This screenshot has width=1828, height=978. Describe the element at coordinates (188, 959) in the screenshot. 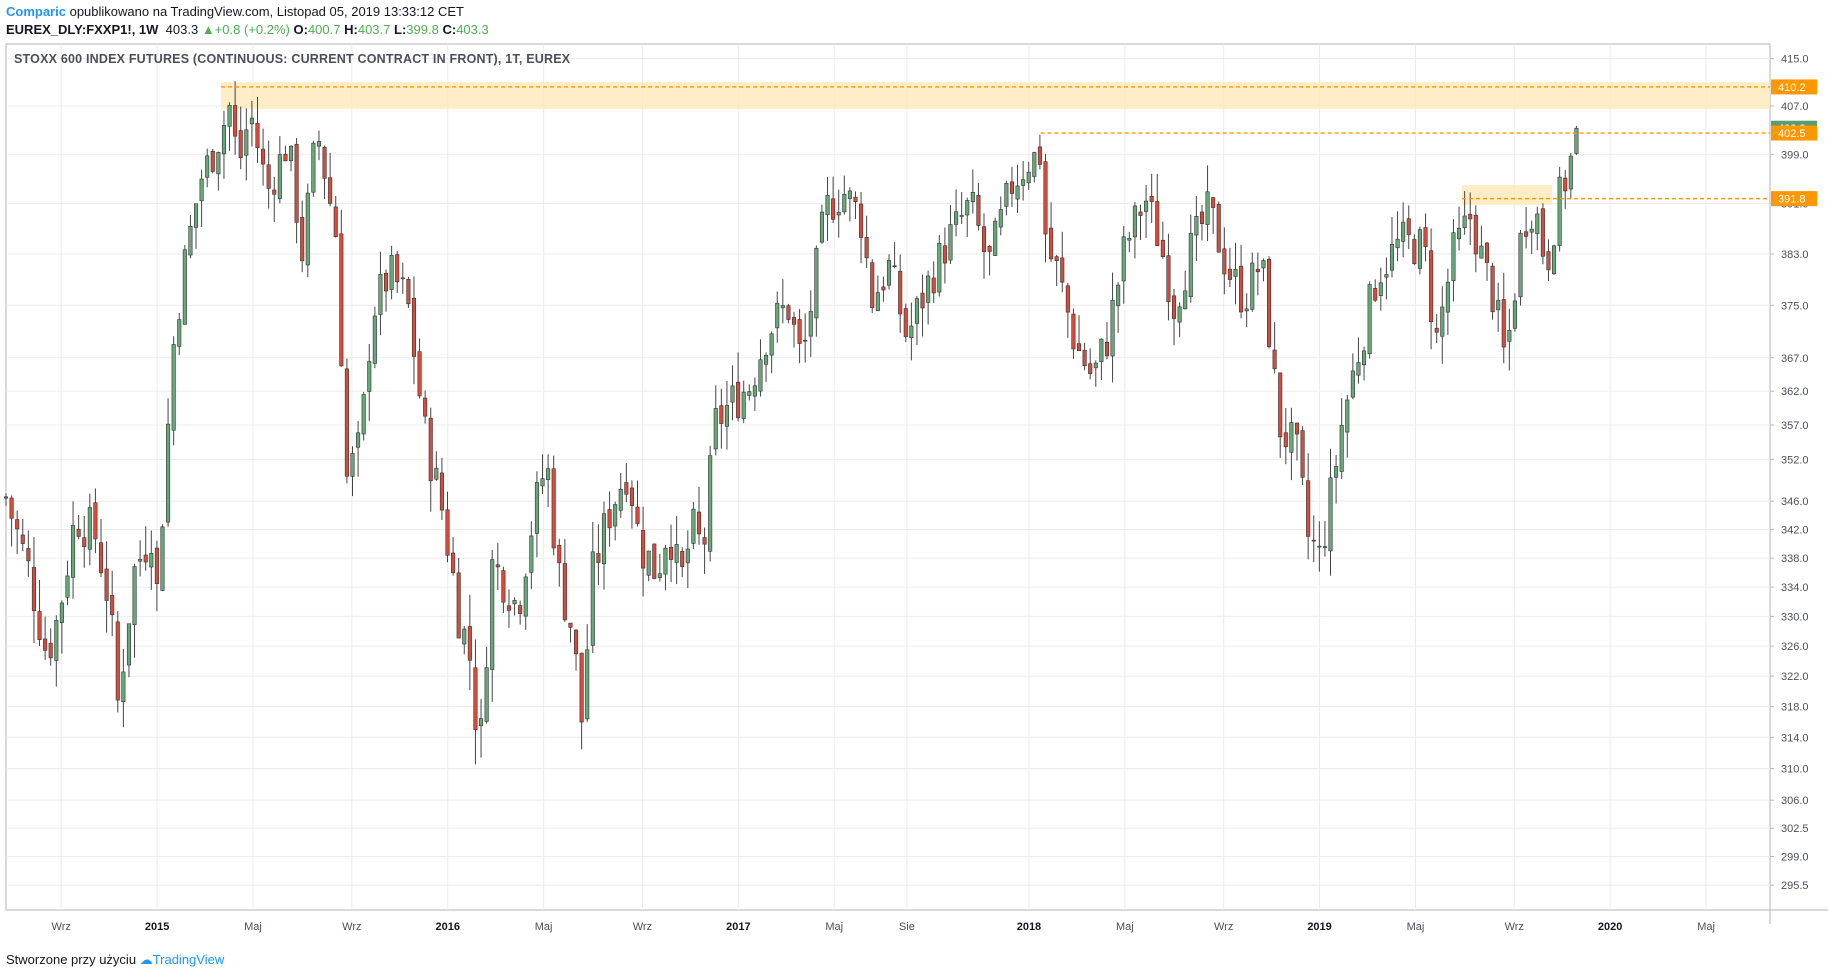

I see `tradingview-link: TradingView` at that location.